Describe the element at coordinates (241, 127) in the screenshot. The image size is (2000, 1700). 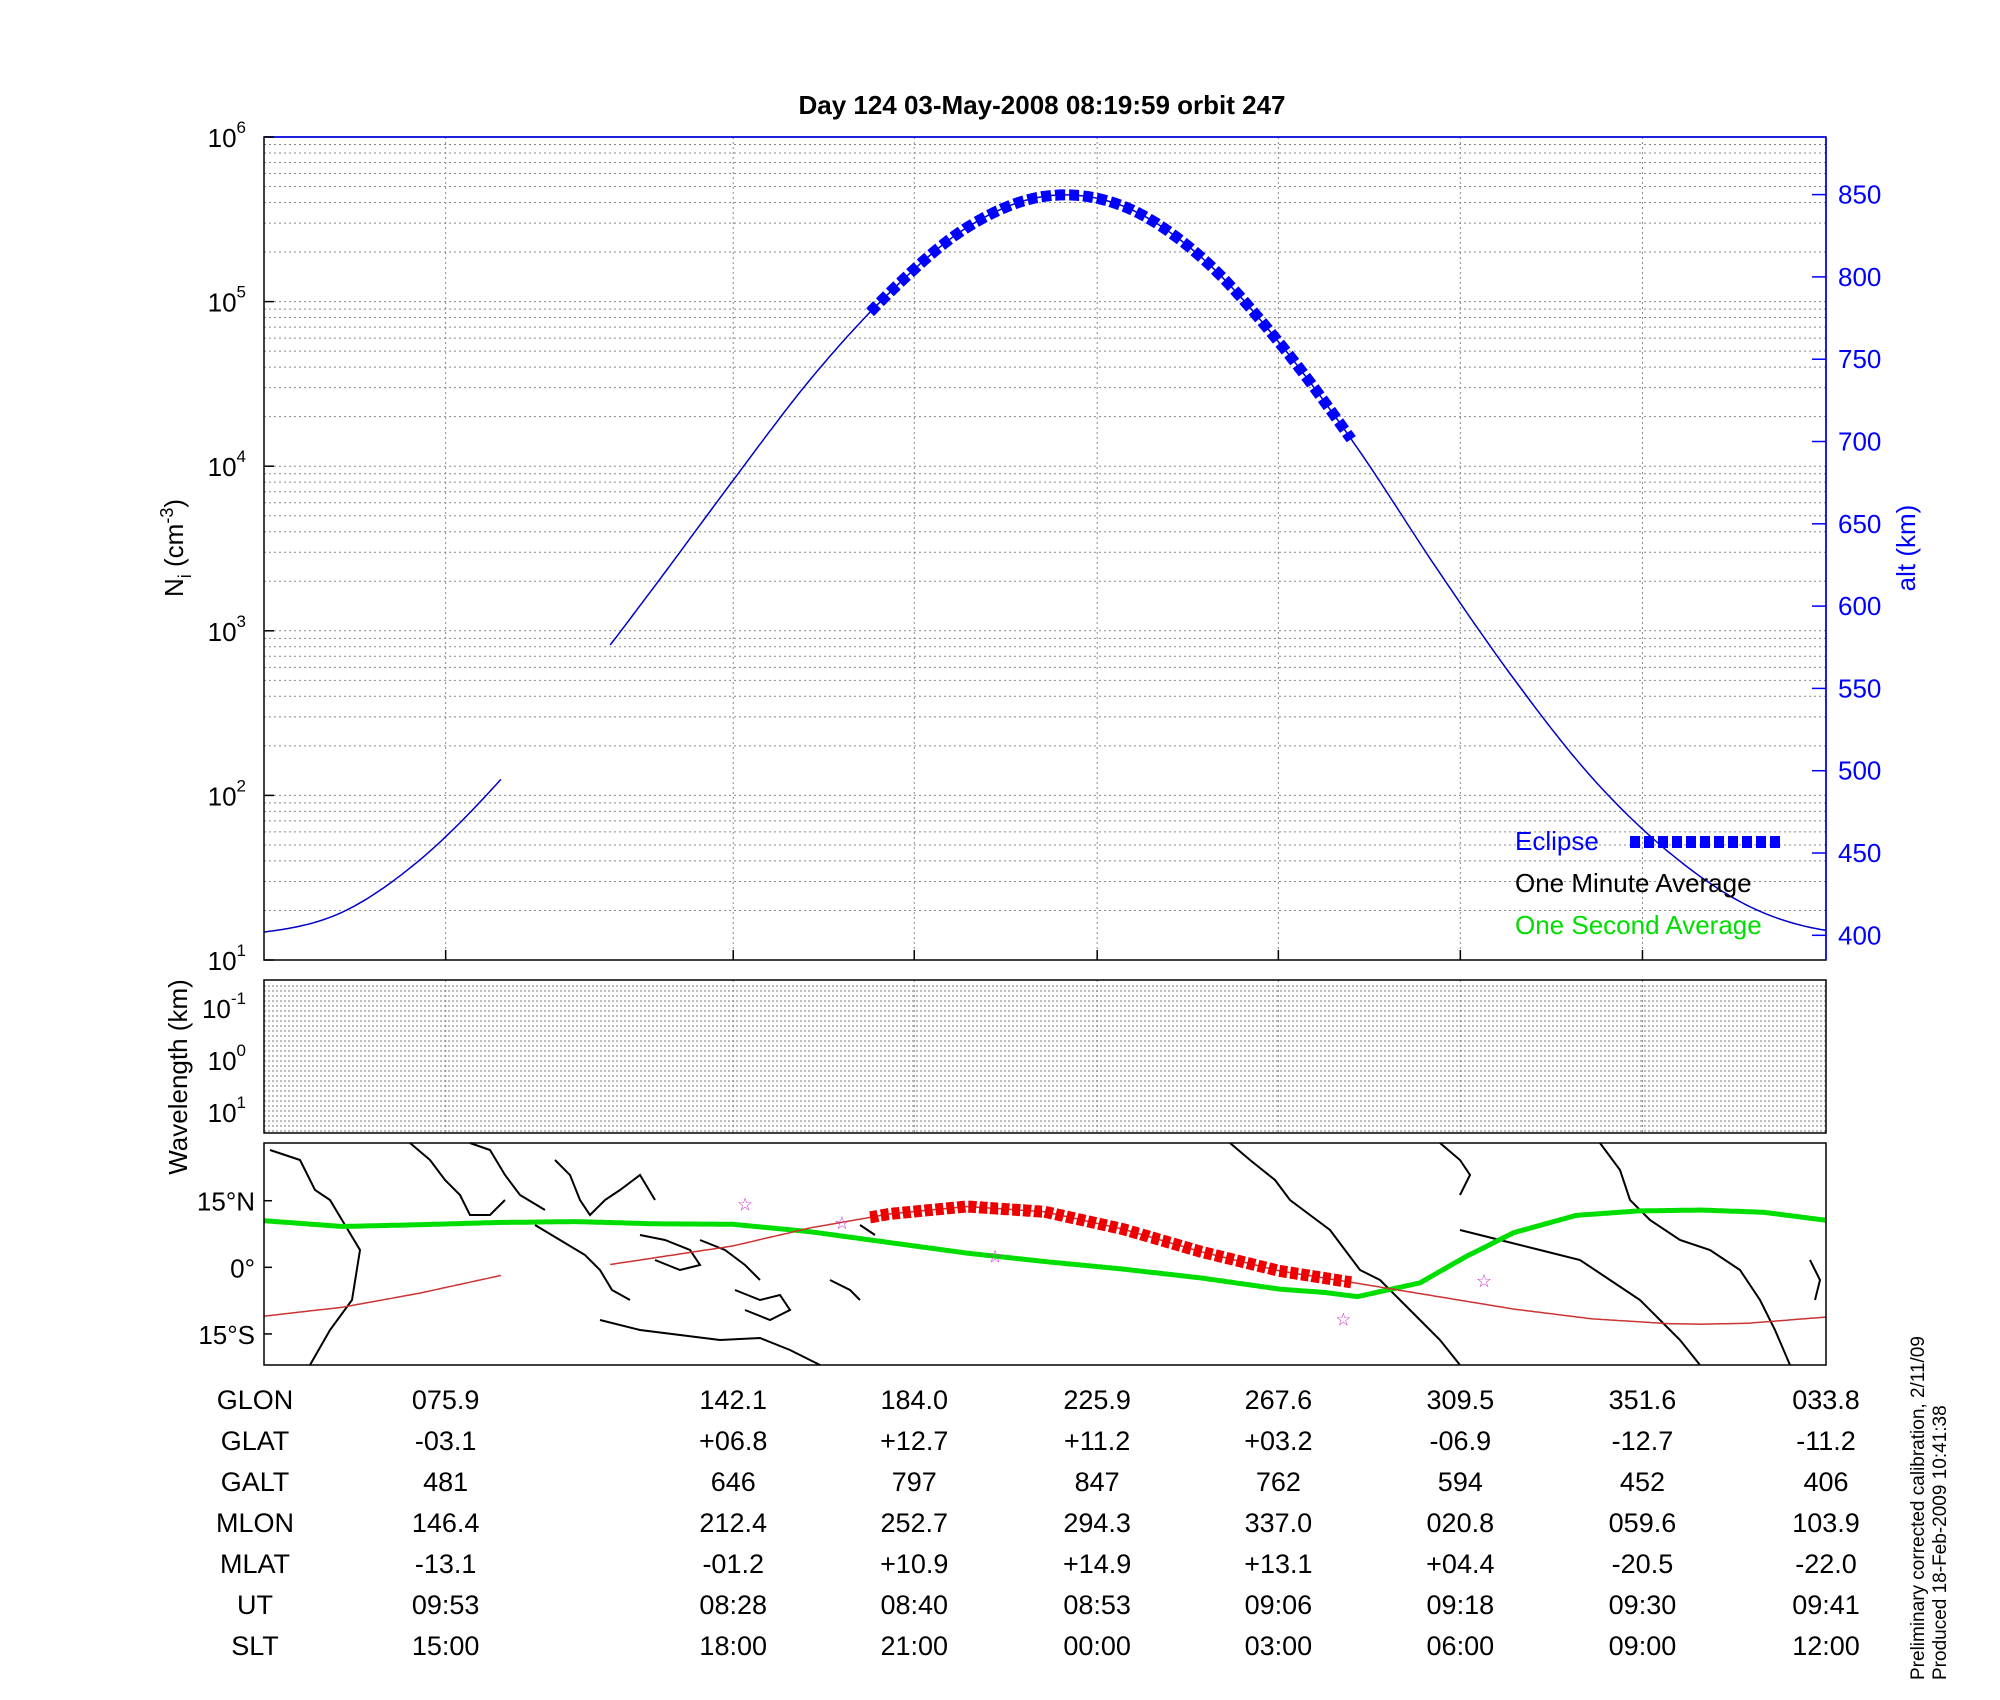
I see `y-tick-exp: 6` at that location.